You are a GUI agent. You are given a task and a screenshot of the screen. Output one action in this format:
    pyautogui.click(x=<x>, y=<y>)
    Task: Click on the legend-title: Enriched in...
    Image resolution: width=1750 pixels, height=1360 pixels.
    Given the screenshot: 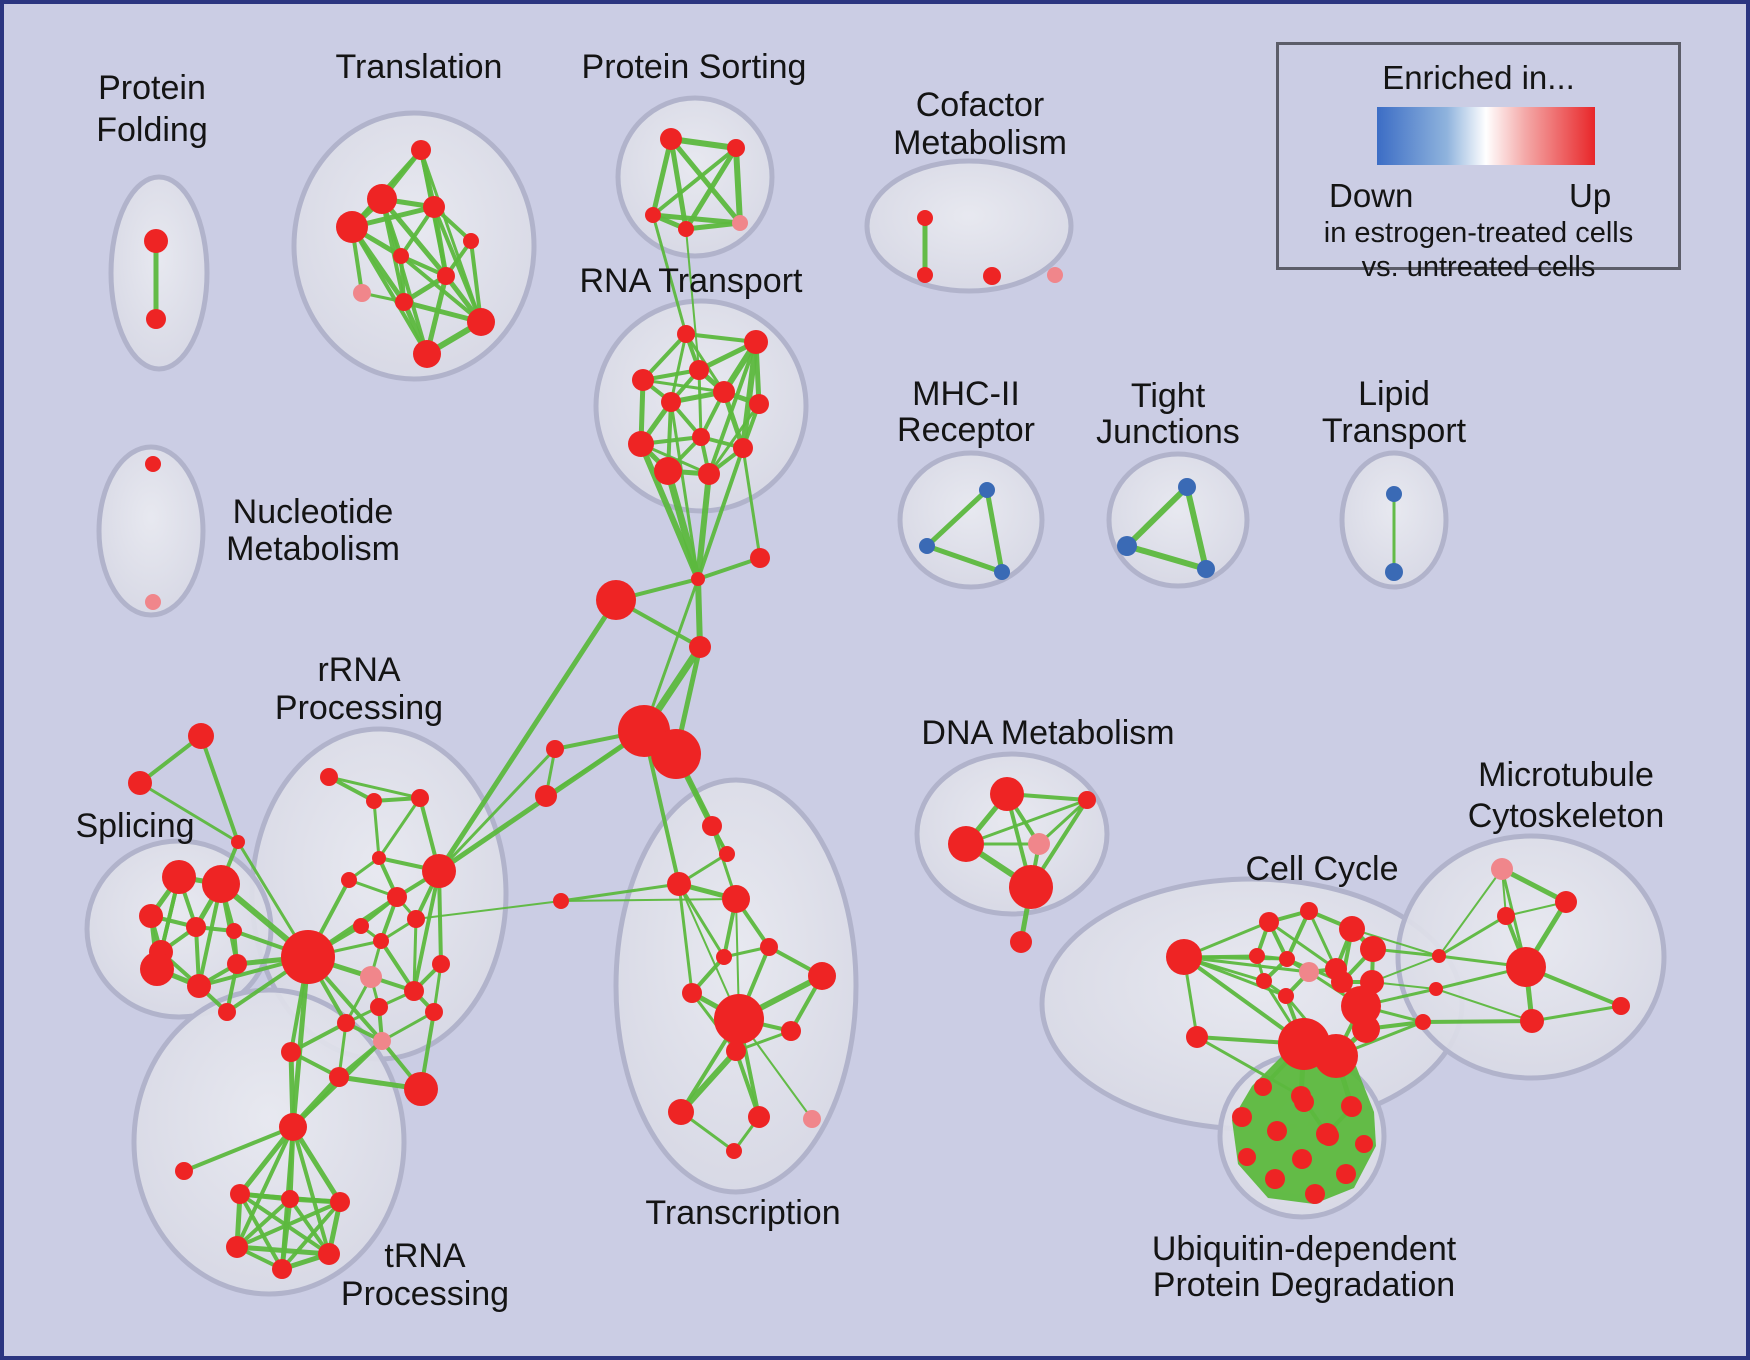 What is the action you would take?
    pyautogui.click(x=1478, y=77)
    